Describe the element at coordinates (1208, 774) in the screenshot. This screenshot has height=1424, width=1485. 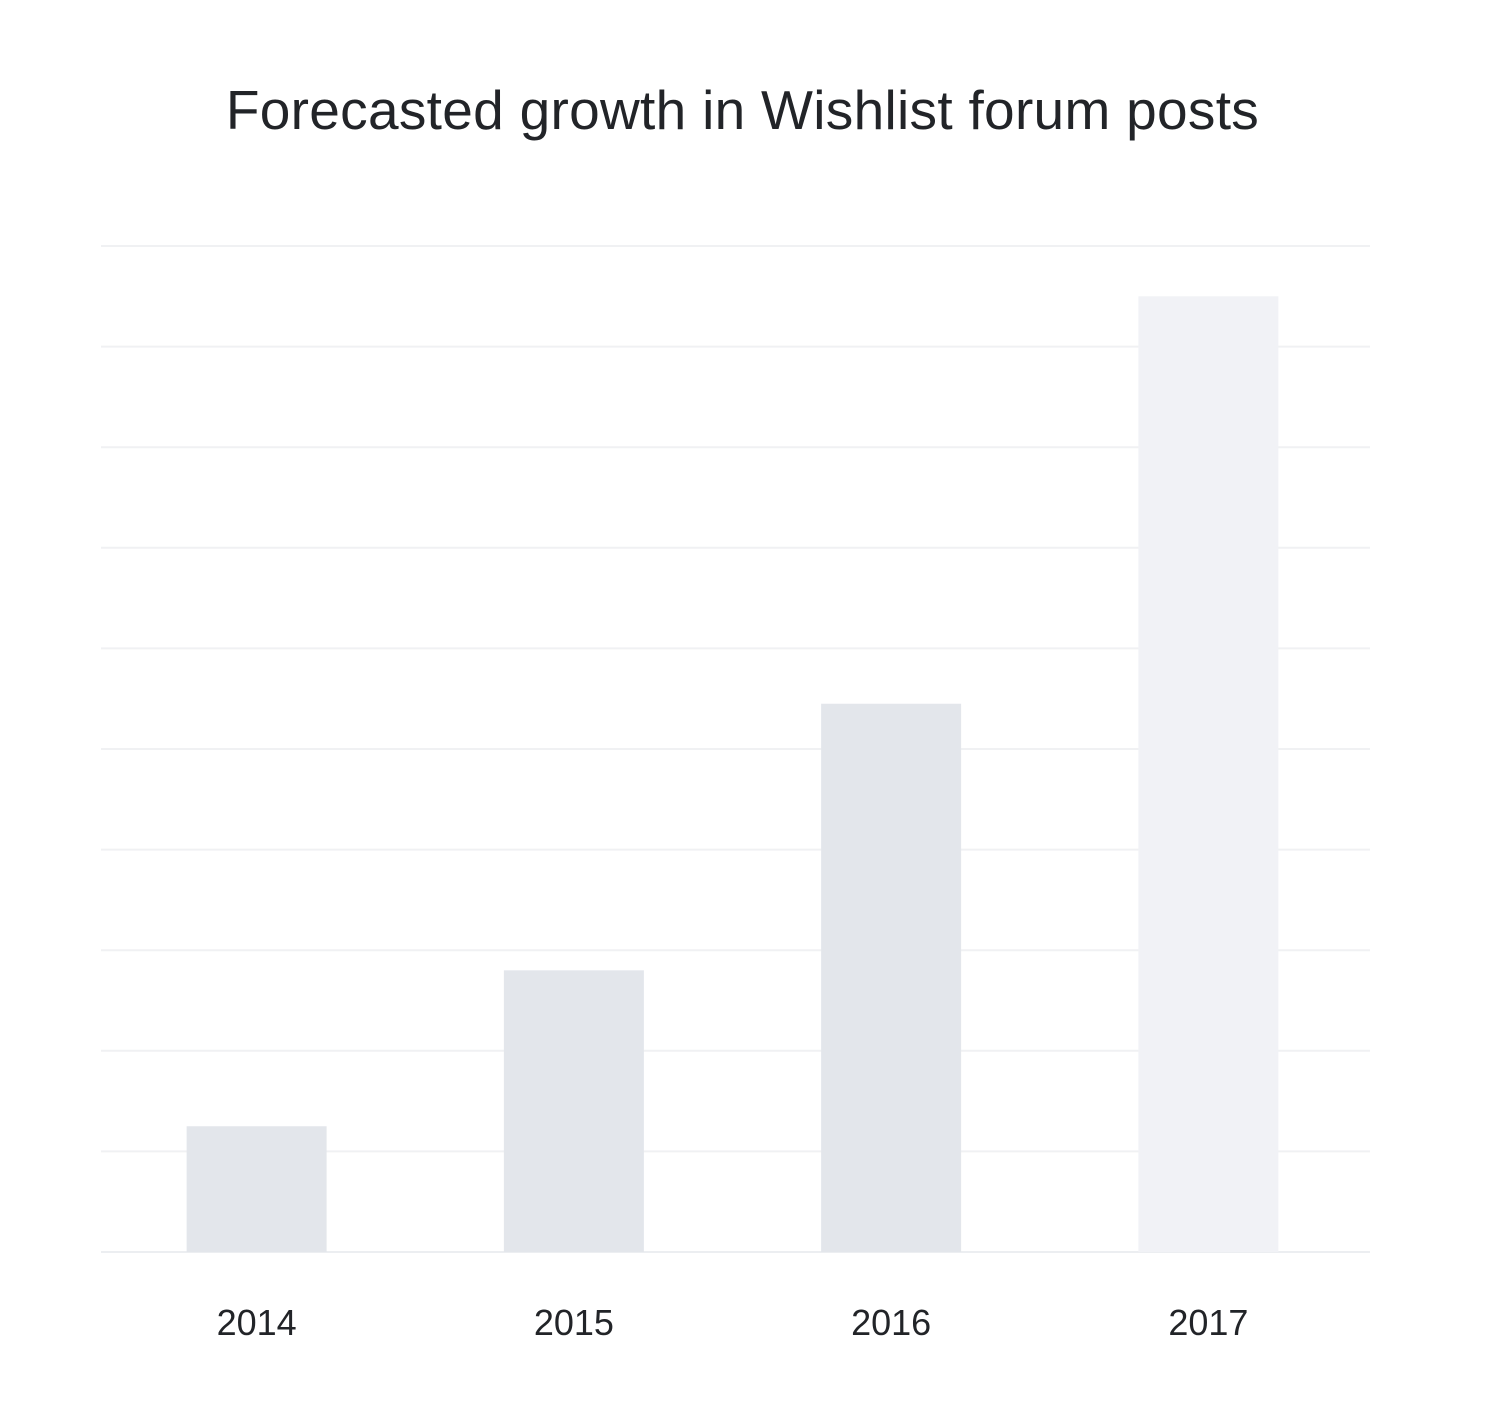
I see `bar-2017` at that location.